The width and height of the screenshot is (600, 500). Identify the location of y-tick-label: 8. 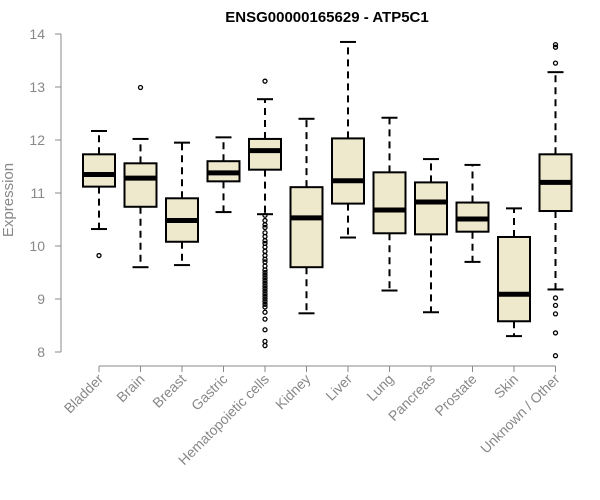
(41, 352).